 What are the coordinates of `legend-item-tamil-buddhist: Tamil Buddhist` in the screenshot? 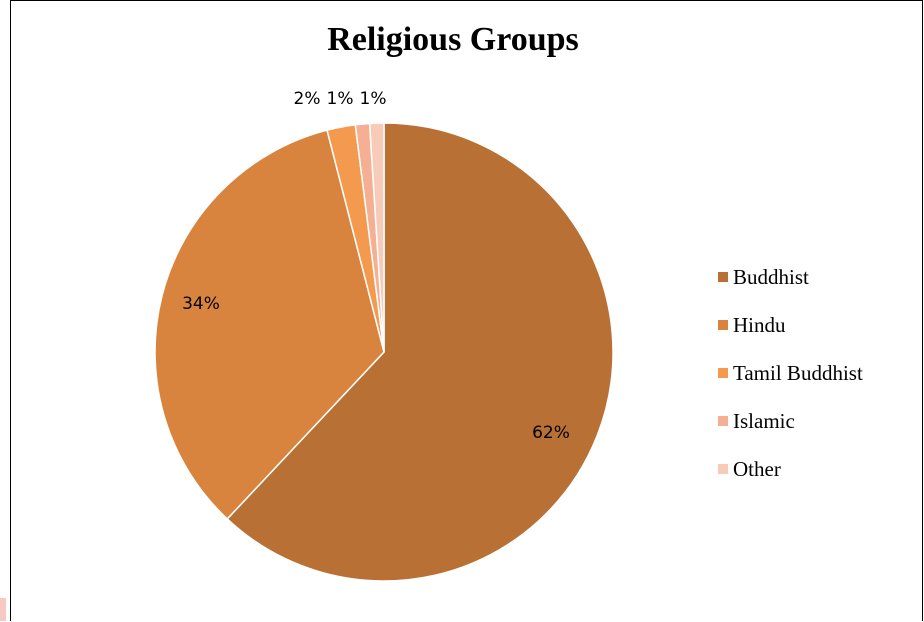 It's located at (790, 373).